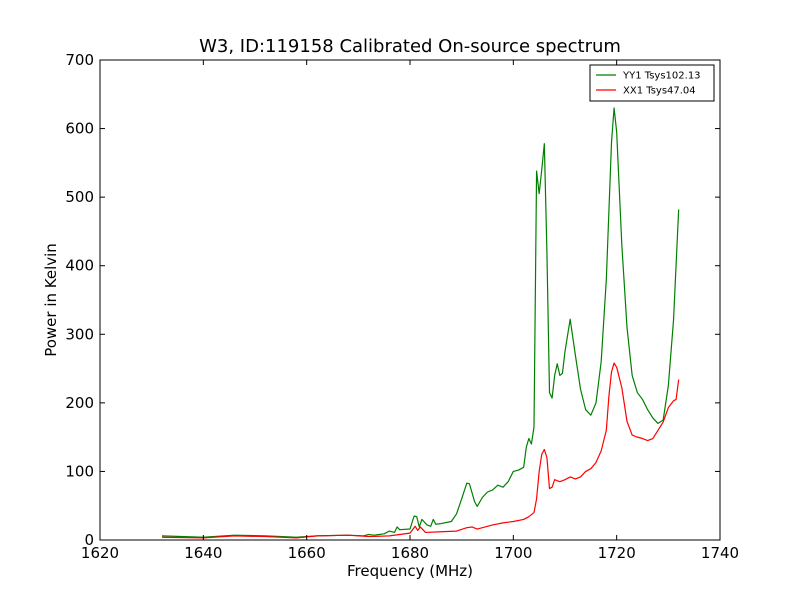 This screenshot has height=600, width=800. What do you see at coordinates (307, 553) in the screenshot?
I see `x-tick-label: 1660` at bounding box center [307, 553].